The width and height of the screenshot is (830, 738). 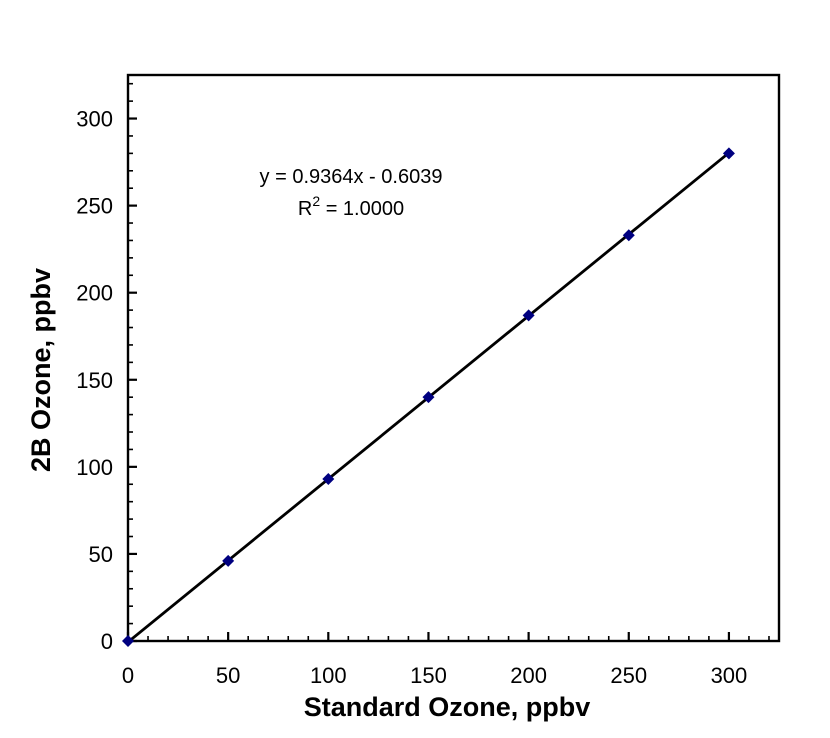 What do you see at coordinates (528, 675) in the screenshot?
I see `x-tick-label: 200` at bounding box center [528, 675].